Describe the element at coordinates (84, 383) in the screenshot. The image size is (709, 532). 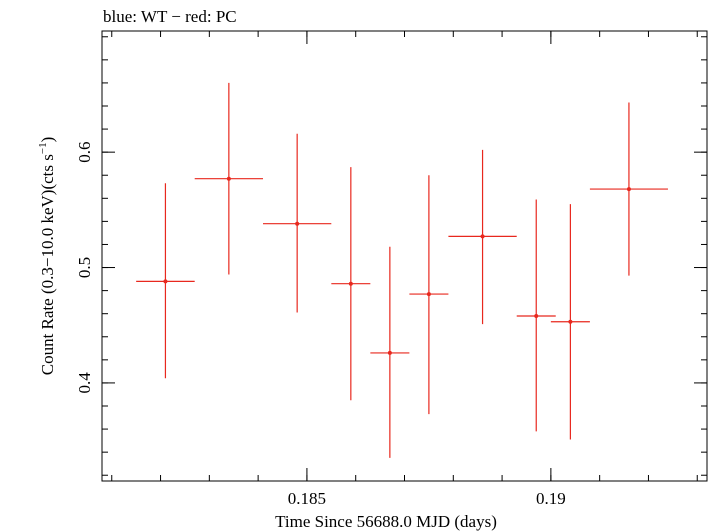
I see `y-tick-label: 0.4` at that location.